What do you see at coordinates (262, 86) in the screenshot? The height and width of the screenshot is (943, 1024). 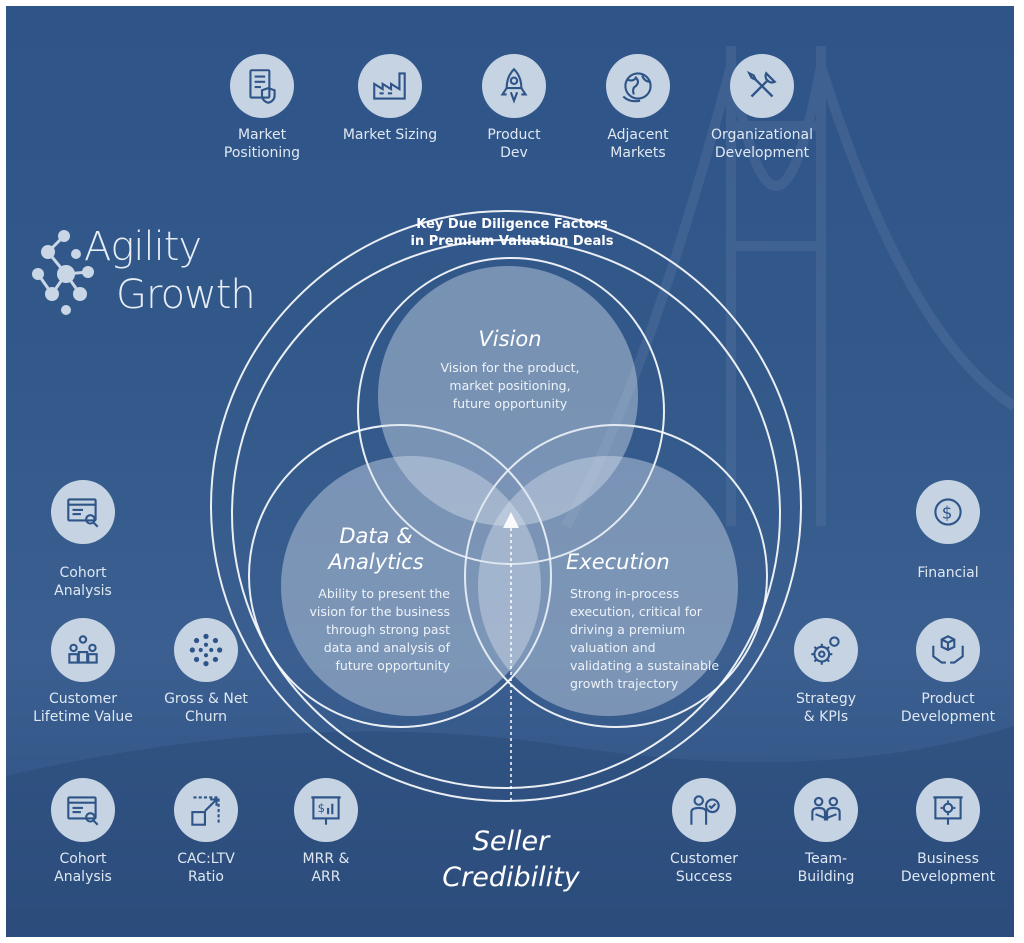 I see `document-shield-icon` at bounding box center [262, 86].